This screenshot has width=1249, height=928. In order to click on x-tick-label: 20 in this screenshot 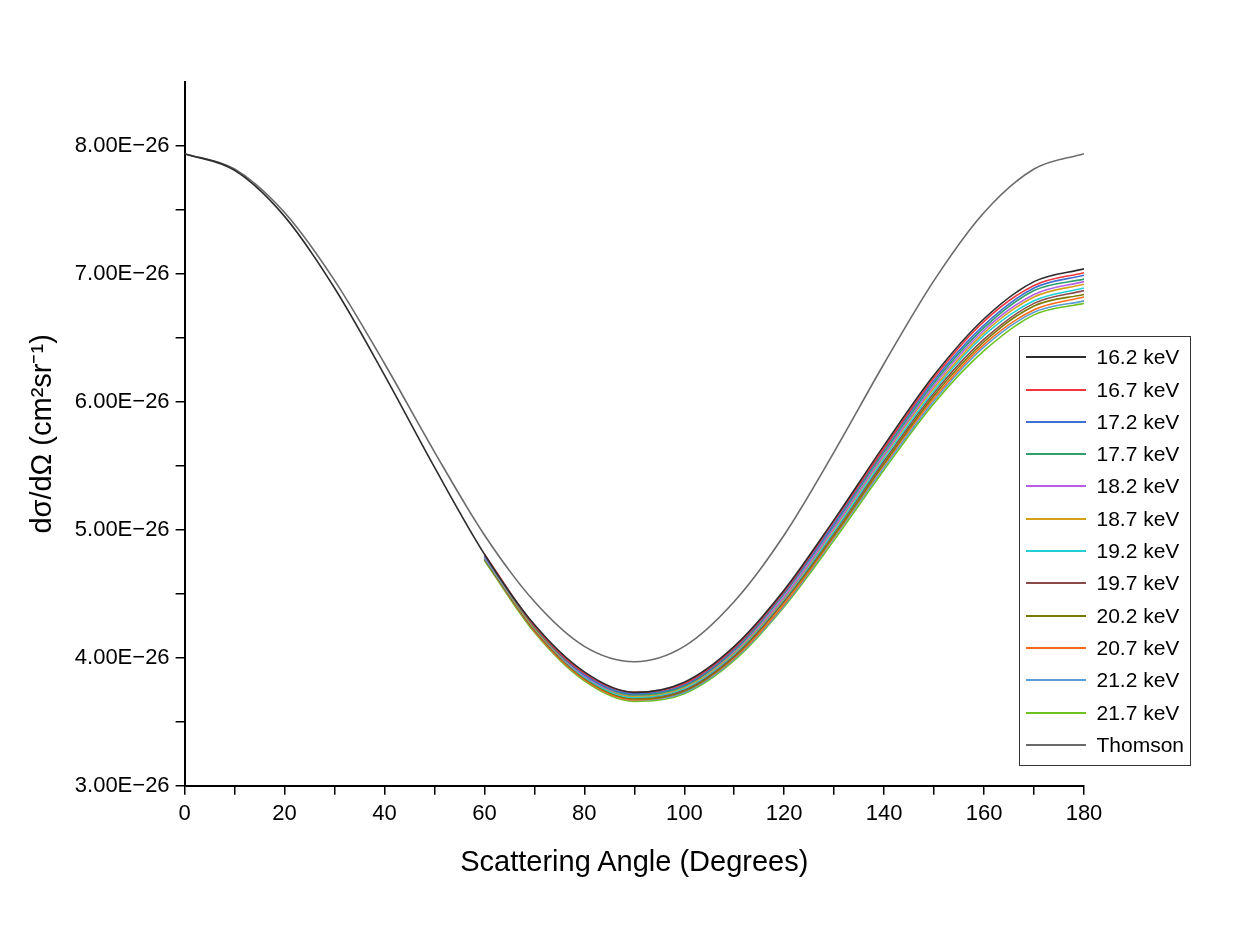, I will do `click(284, 813)`.